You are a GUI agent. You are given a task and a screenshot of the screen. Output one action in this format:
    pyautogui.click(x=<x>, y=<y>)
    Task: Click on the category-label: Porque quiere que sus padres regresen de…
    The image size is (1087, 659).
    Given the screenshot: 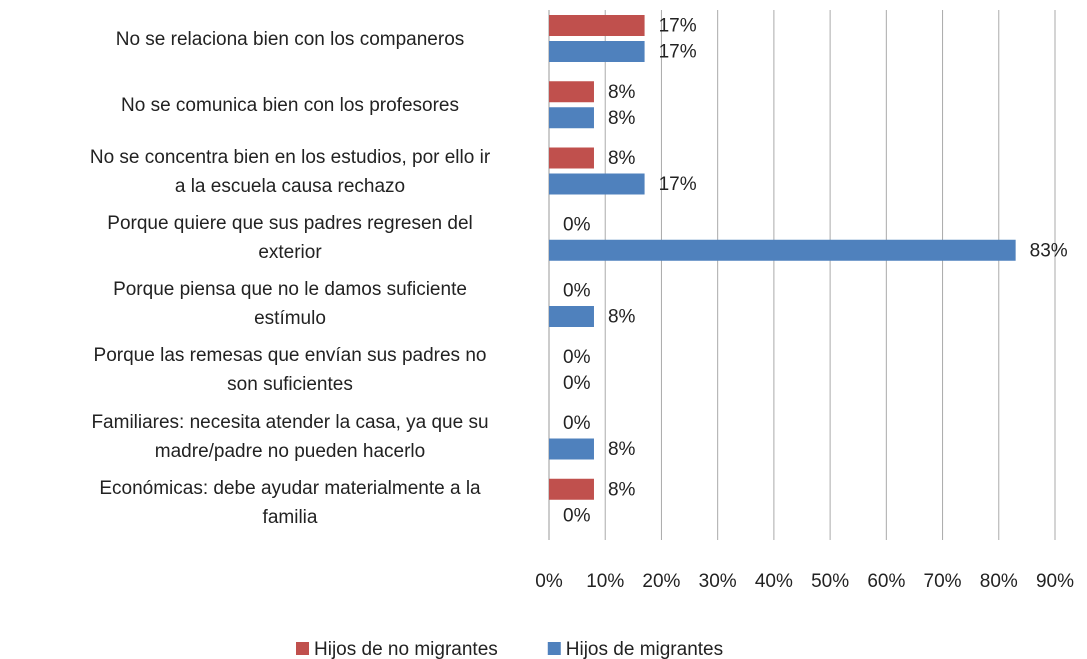 What is the action you would take?
    pyautogui.click(x=290, y=237)
    